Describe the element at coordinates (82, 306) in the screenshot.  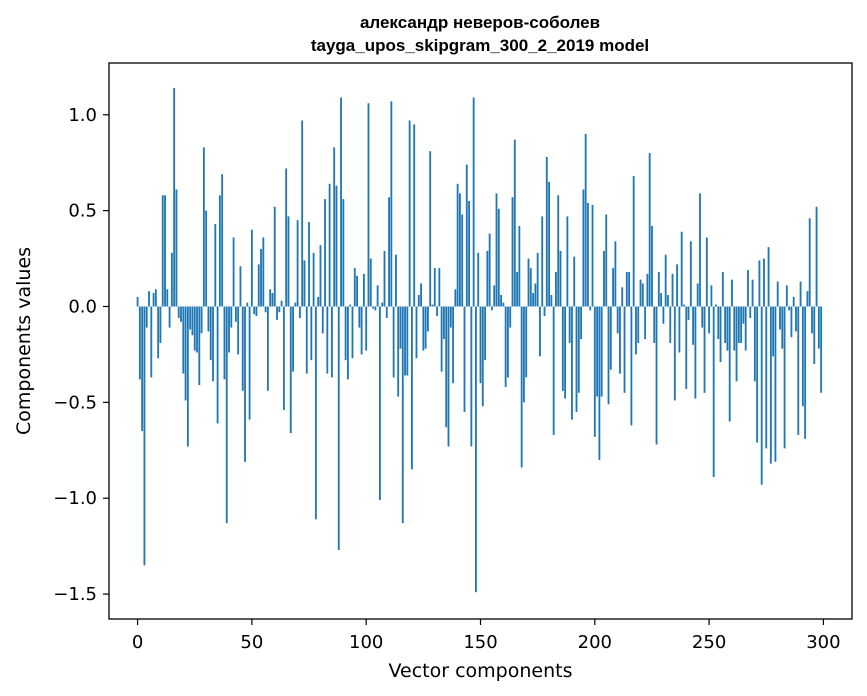
I see `y-tick-label: 0.0` at that location.